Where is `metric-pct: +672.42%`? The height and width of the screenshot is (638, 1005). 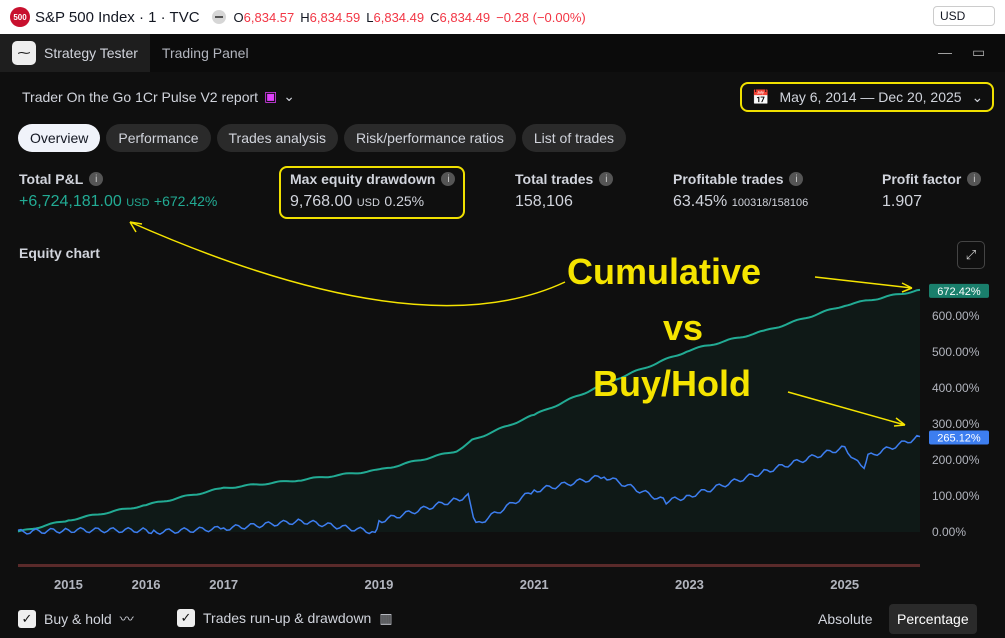 metric-pct: +672.42% is located at coordinates (185, 201).